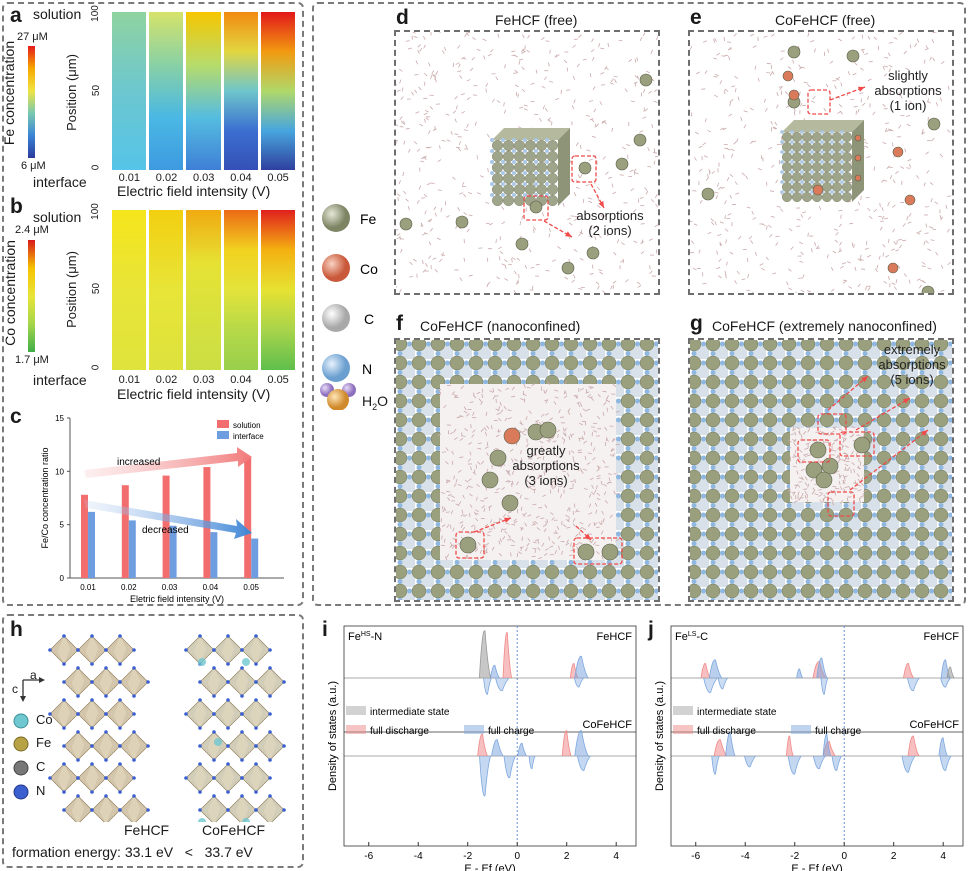 The width and height of the screenshot is (969, 871). What do you see at coordinates (21, 756) in the screenshot?
I see `crystal-legend` at bounding box center [21, 756].